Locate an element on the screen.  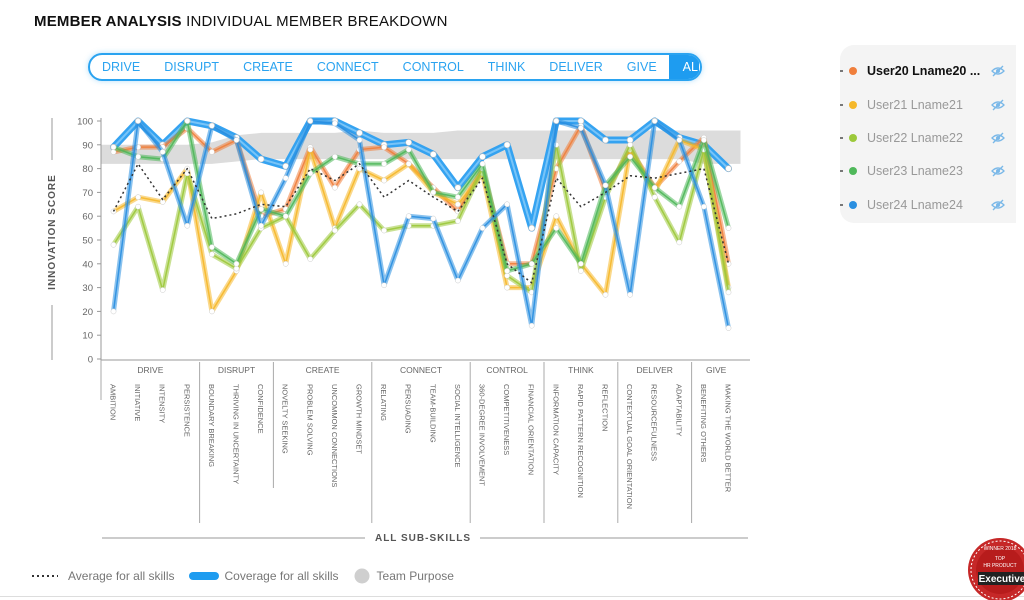
category-label: PERSISTENCE is located at coordinates (186, 410).